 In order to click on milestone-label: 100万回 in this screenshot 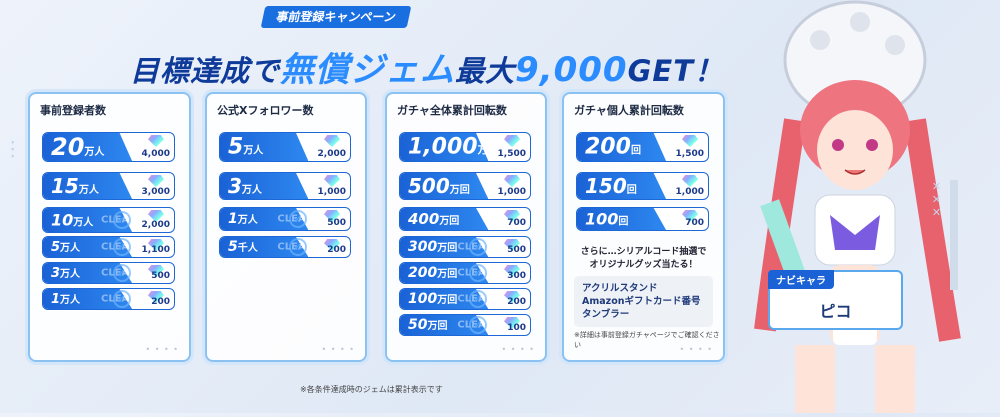, I will do `click(432, 299)`.